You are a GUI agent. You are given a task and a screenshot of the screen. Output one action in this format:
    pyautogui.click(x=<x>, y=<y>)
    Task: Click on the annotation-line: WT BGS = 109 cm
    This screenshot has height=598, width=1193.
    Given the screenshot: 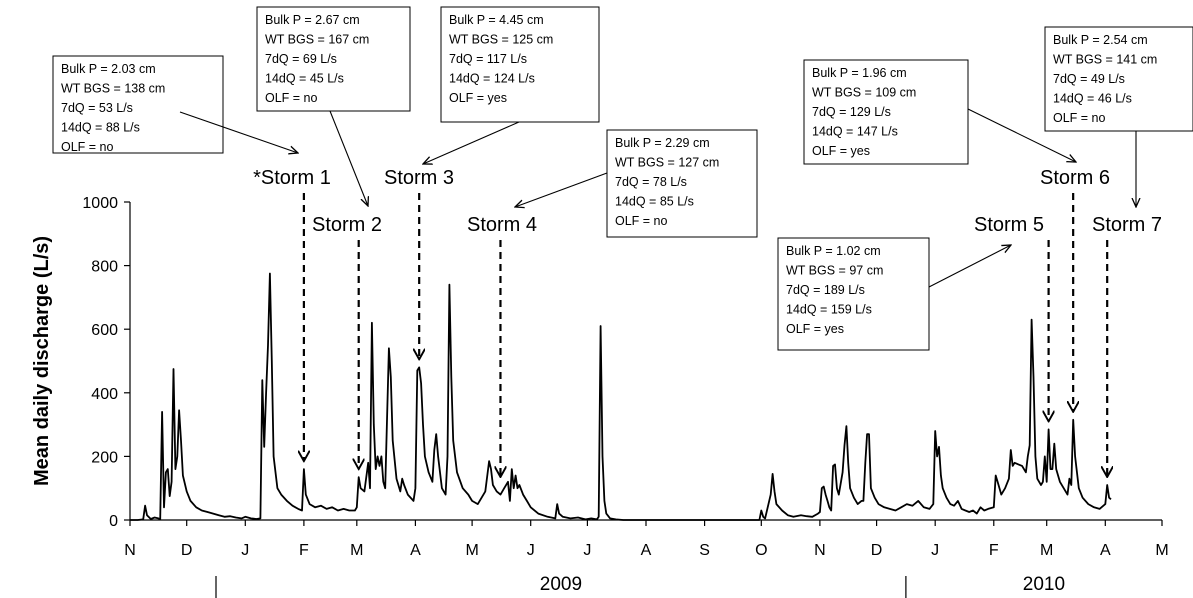 What is the action you would take?
    pyautogui.click(x=864, y=93)
    